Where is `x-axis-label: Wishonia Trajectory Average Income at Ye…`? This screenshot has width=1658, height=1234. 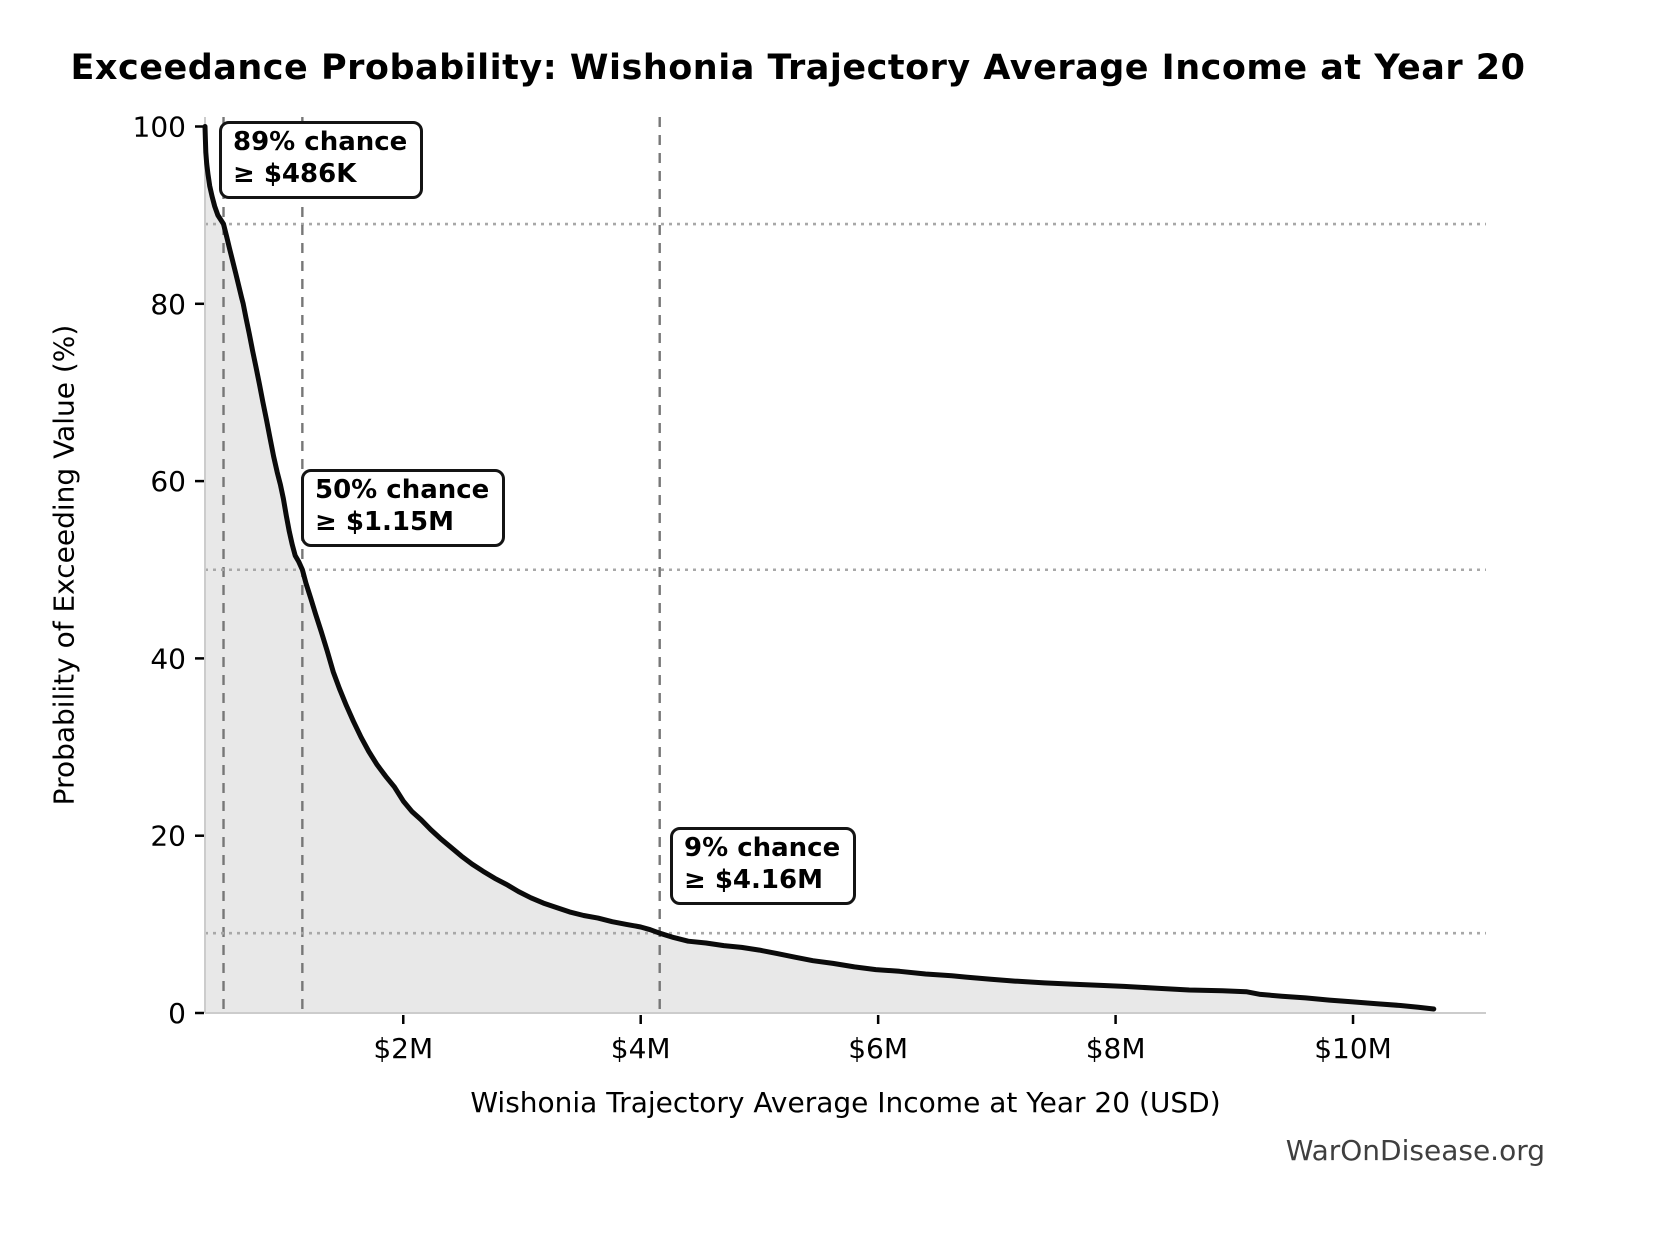 x-axis-label: Wishonia Trajectory Average Income at Ye… is located at coordinates (845, 1102).